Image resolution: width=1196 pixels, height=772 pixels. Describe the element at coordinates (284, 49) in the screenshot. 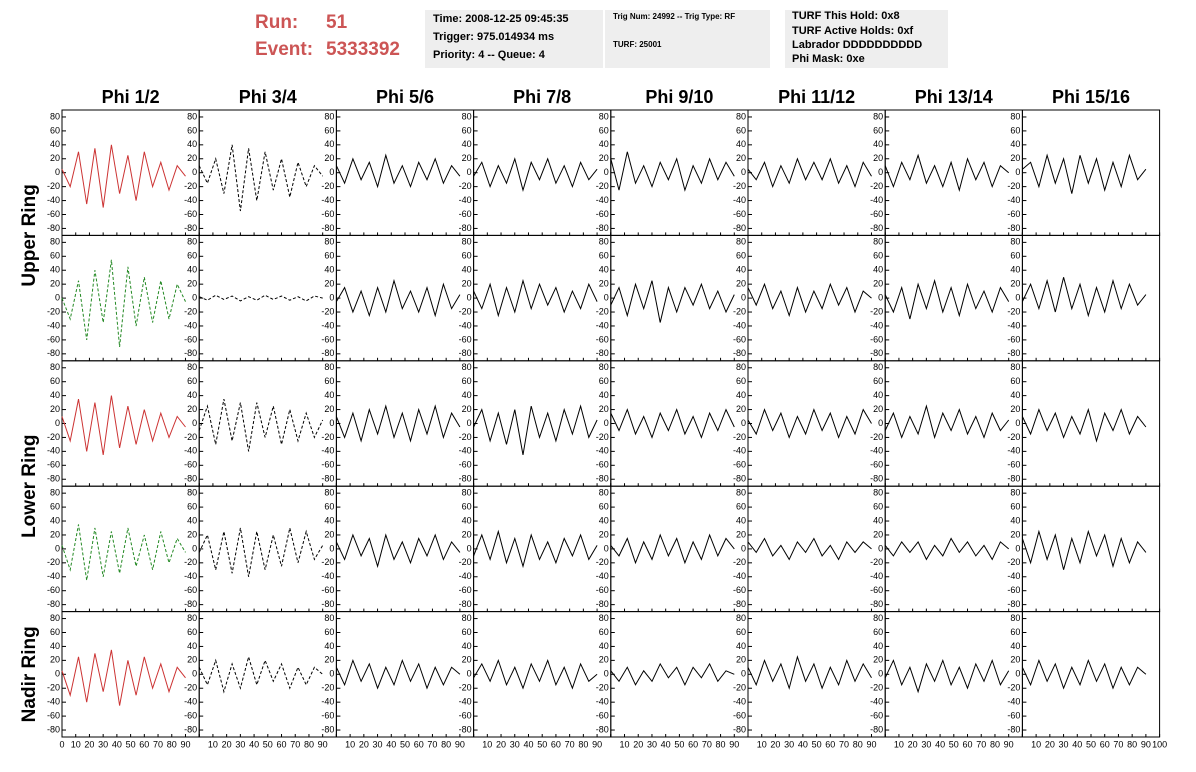

I see `event-label: Event:` at that location.